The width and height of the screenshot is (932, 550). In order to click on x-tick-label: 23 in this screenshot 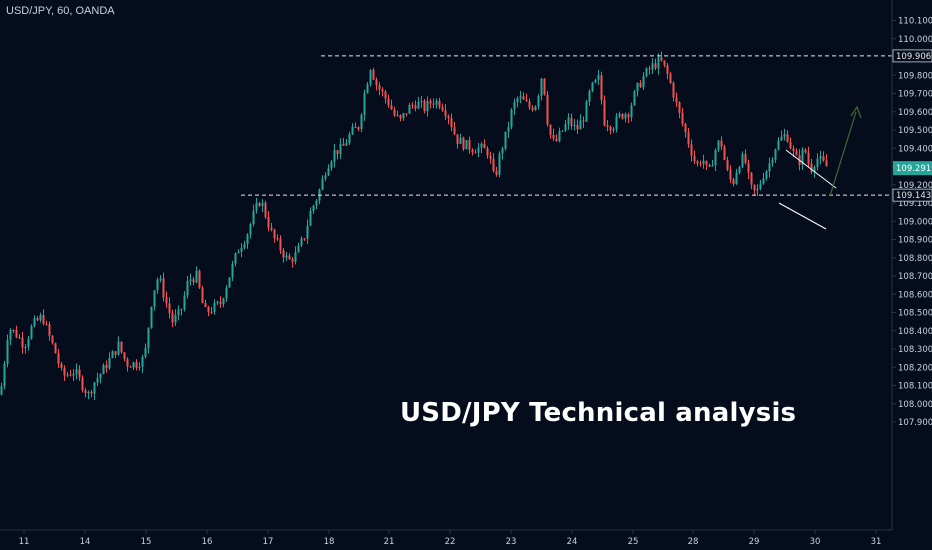, I will do `click(511, 542)`.